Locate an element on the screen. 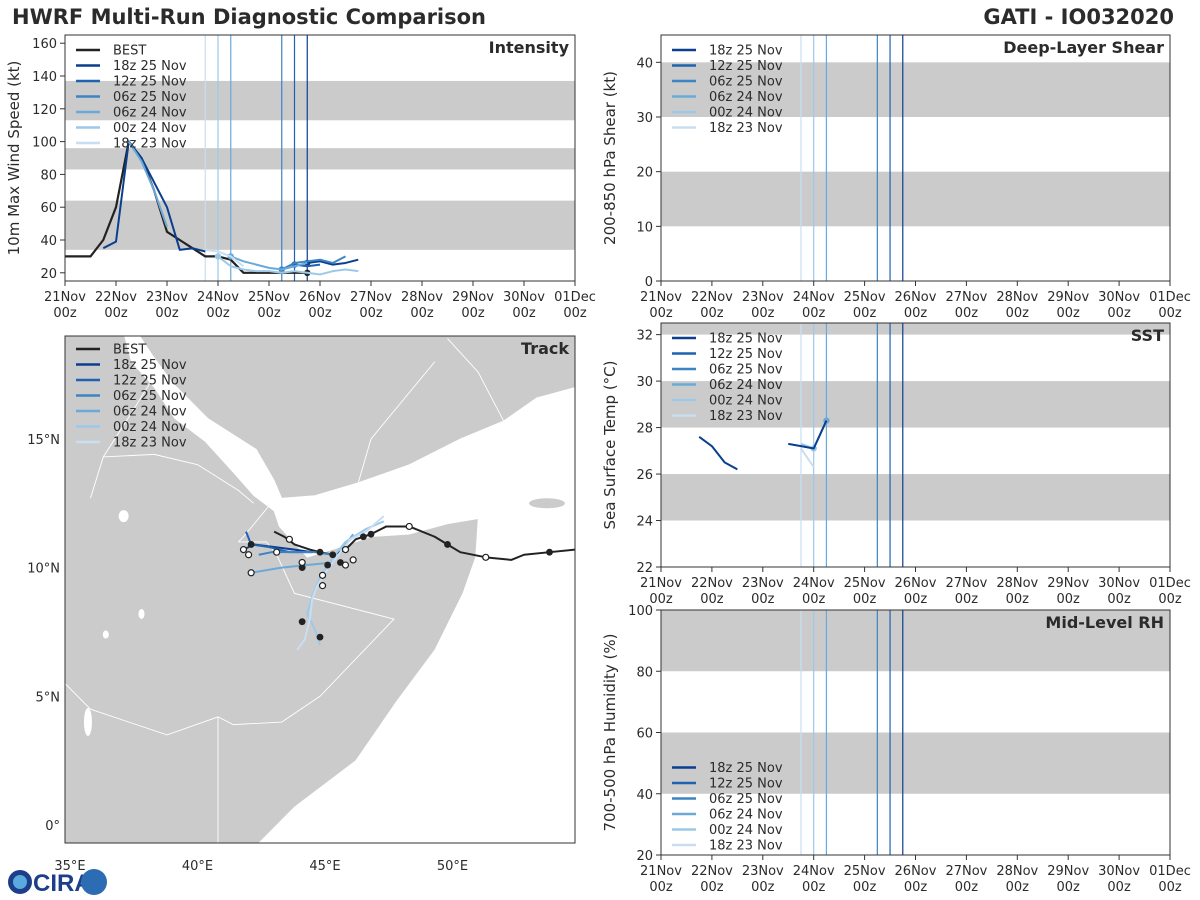  storm-id: GATI - IO032020 is located at coordinates (1078, 17).